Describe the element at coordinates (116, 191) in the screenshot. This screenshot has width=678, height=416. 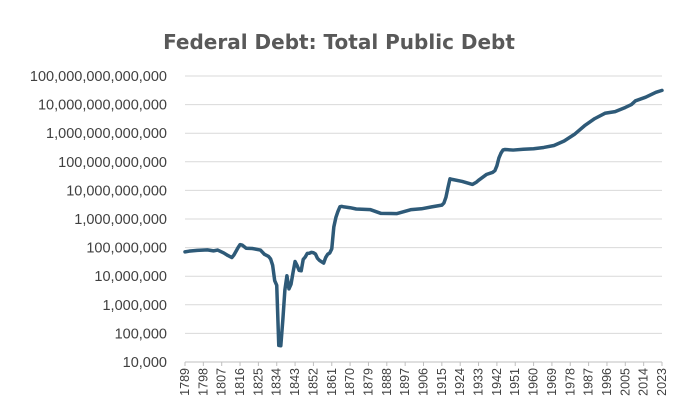
I see `y-tick-label: 10,000,000,000` at that location.